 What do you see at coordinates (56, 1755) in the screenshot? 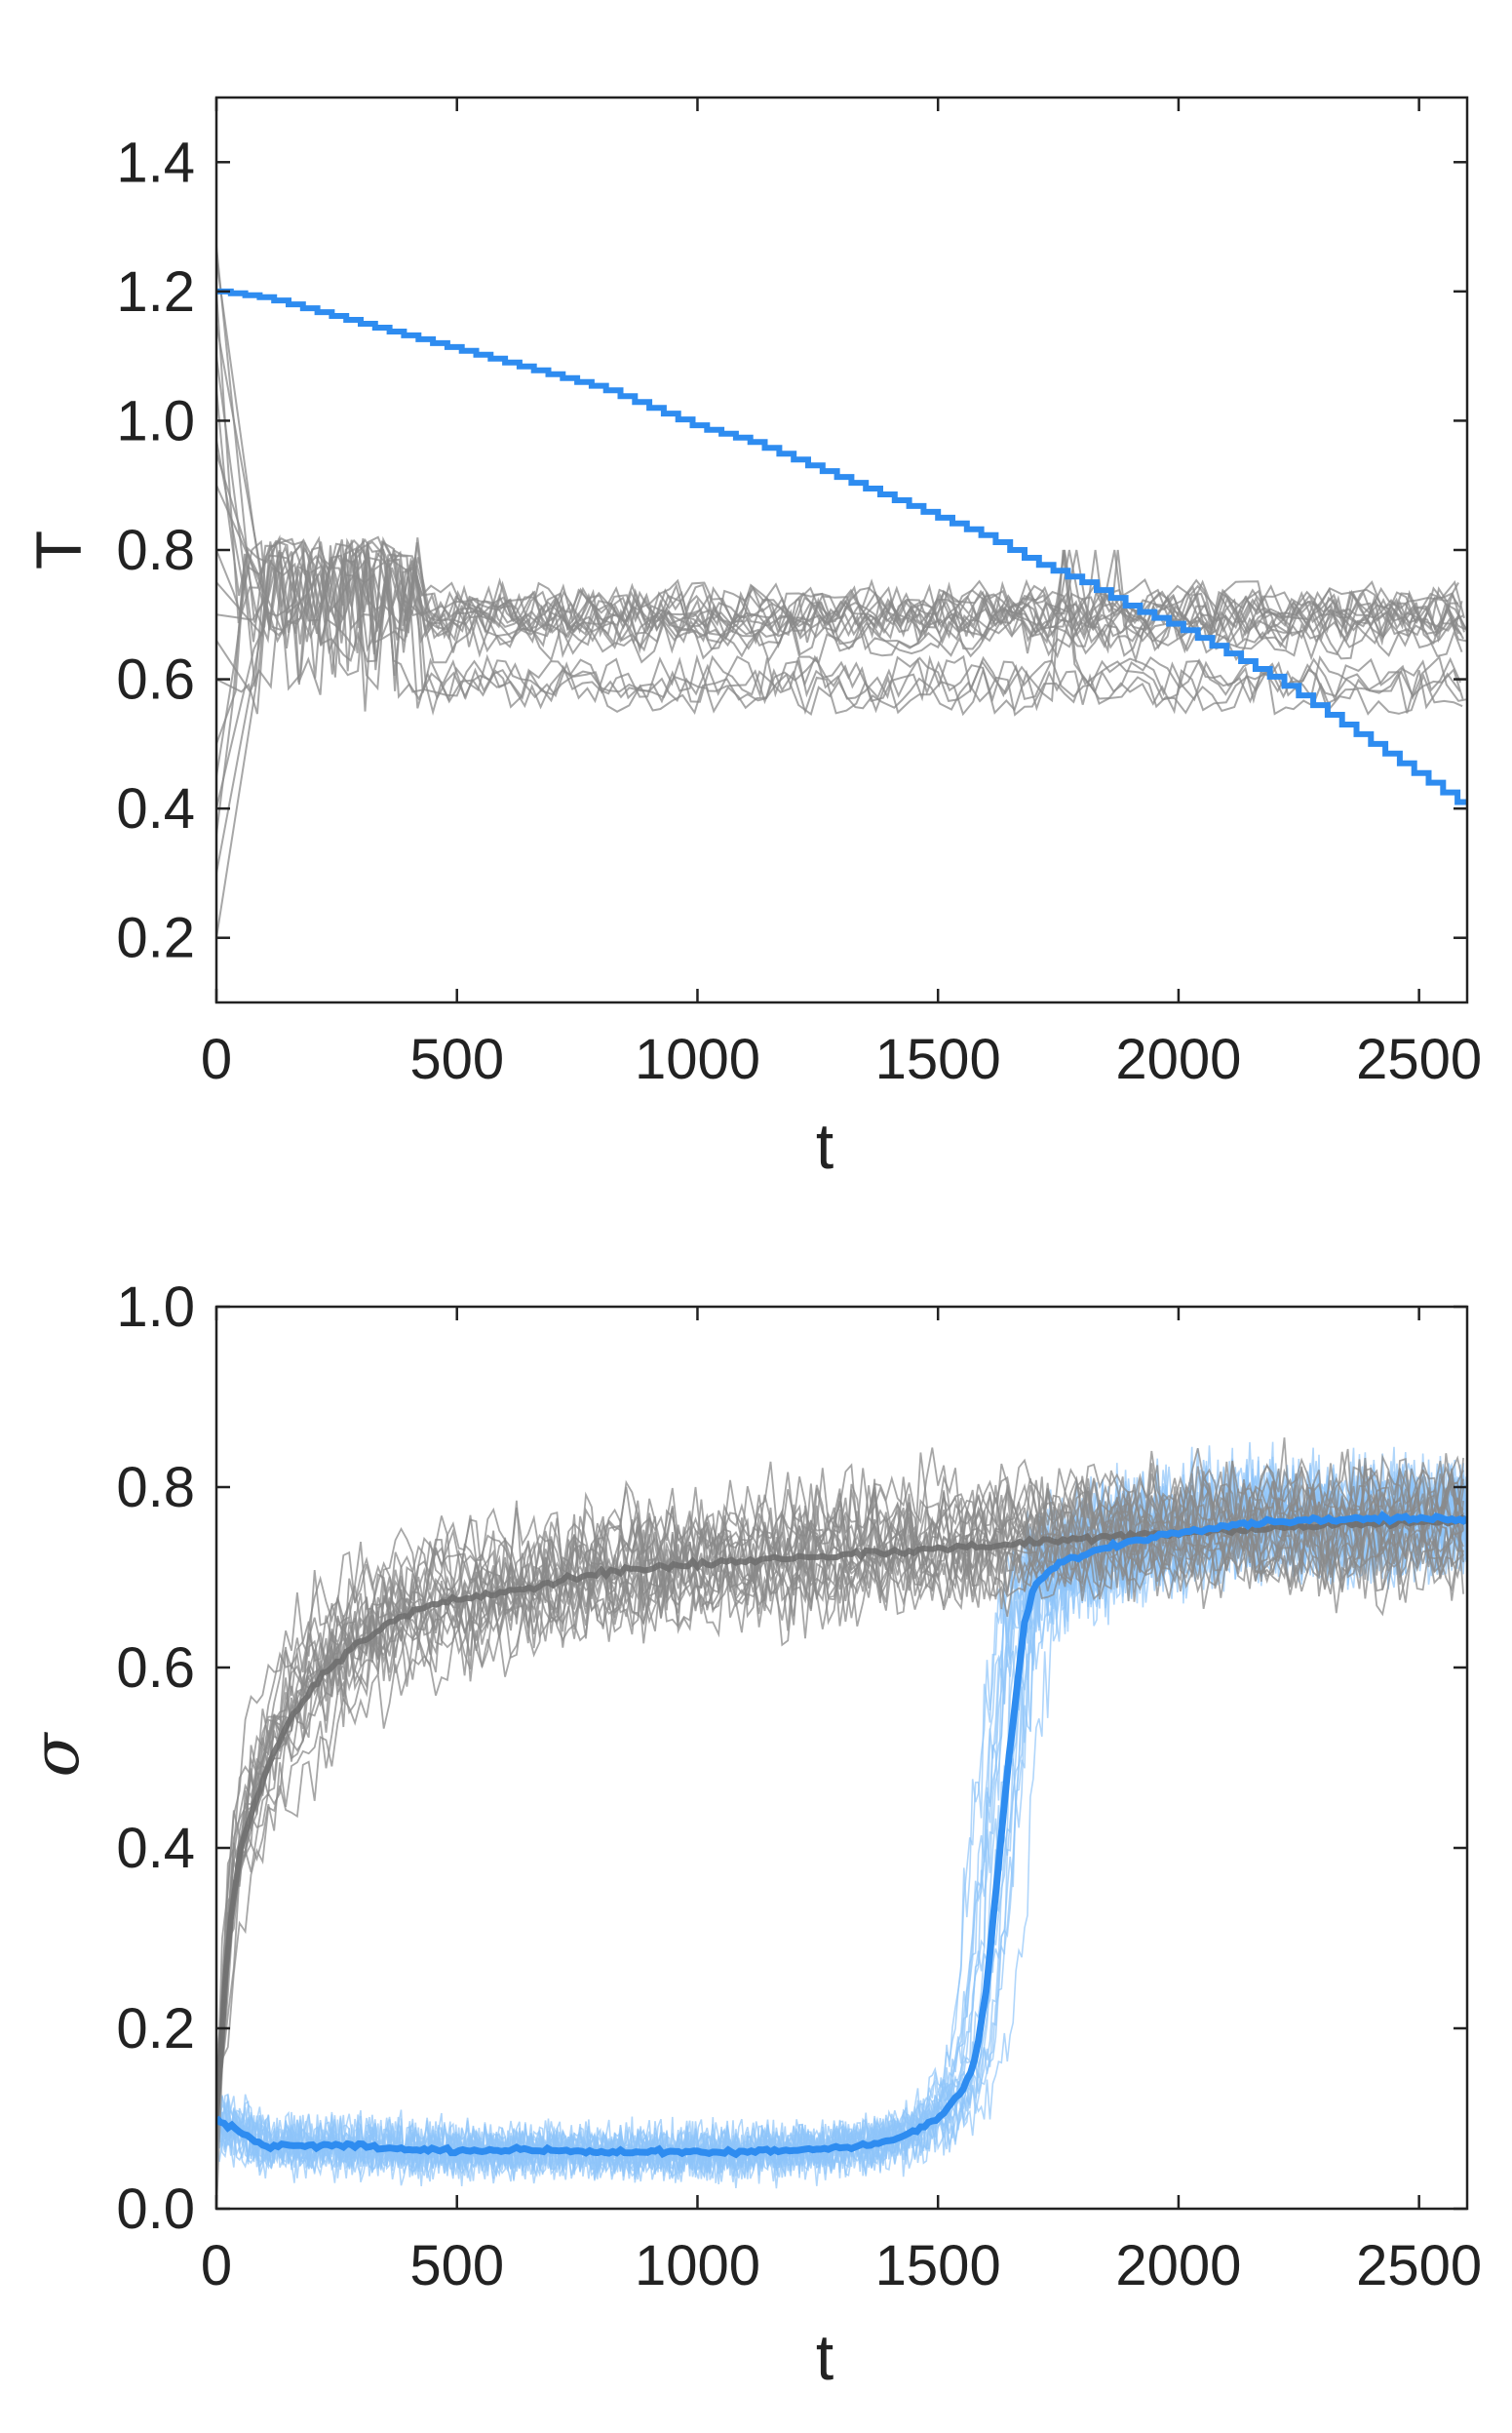
I see `sigma-y-axis-label: σ` at bounding box center [56, 1755].